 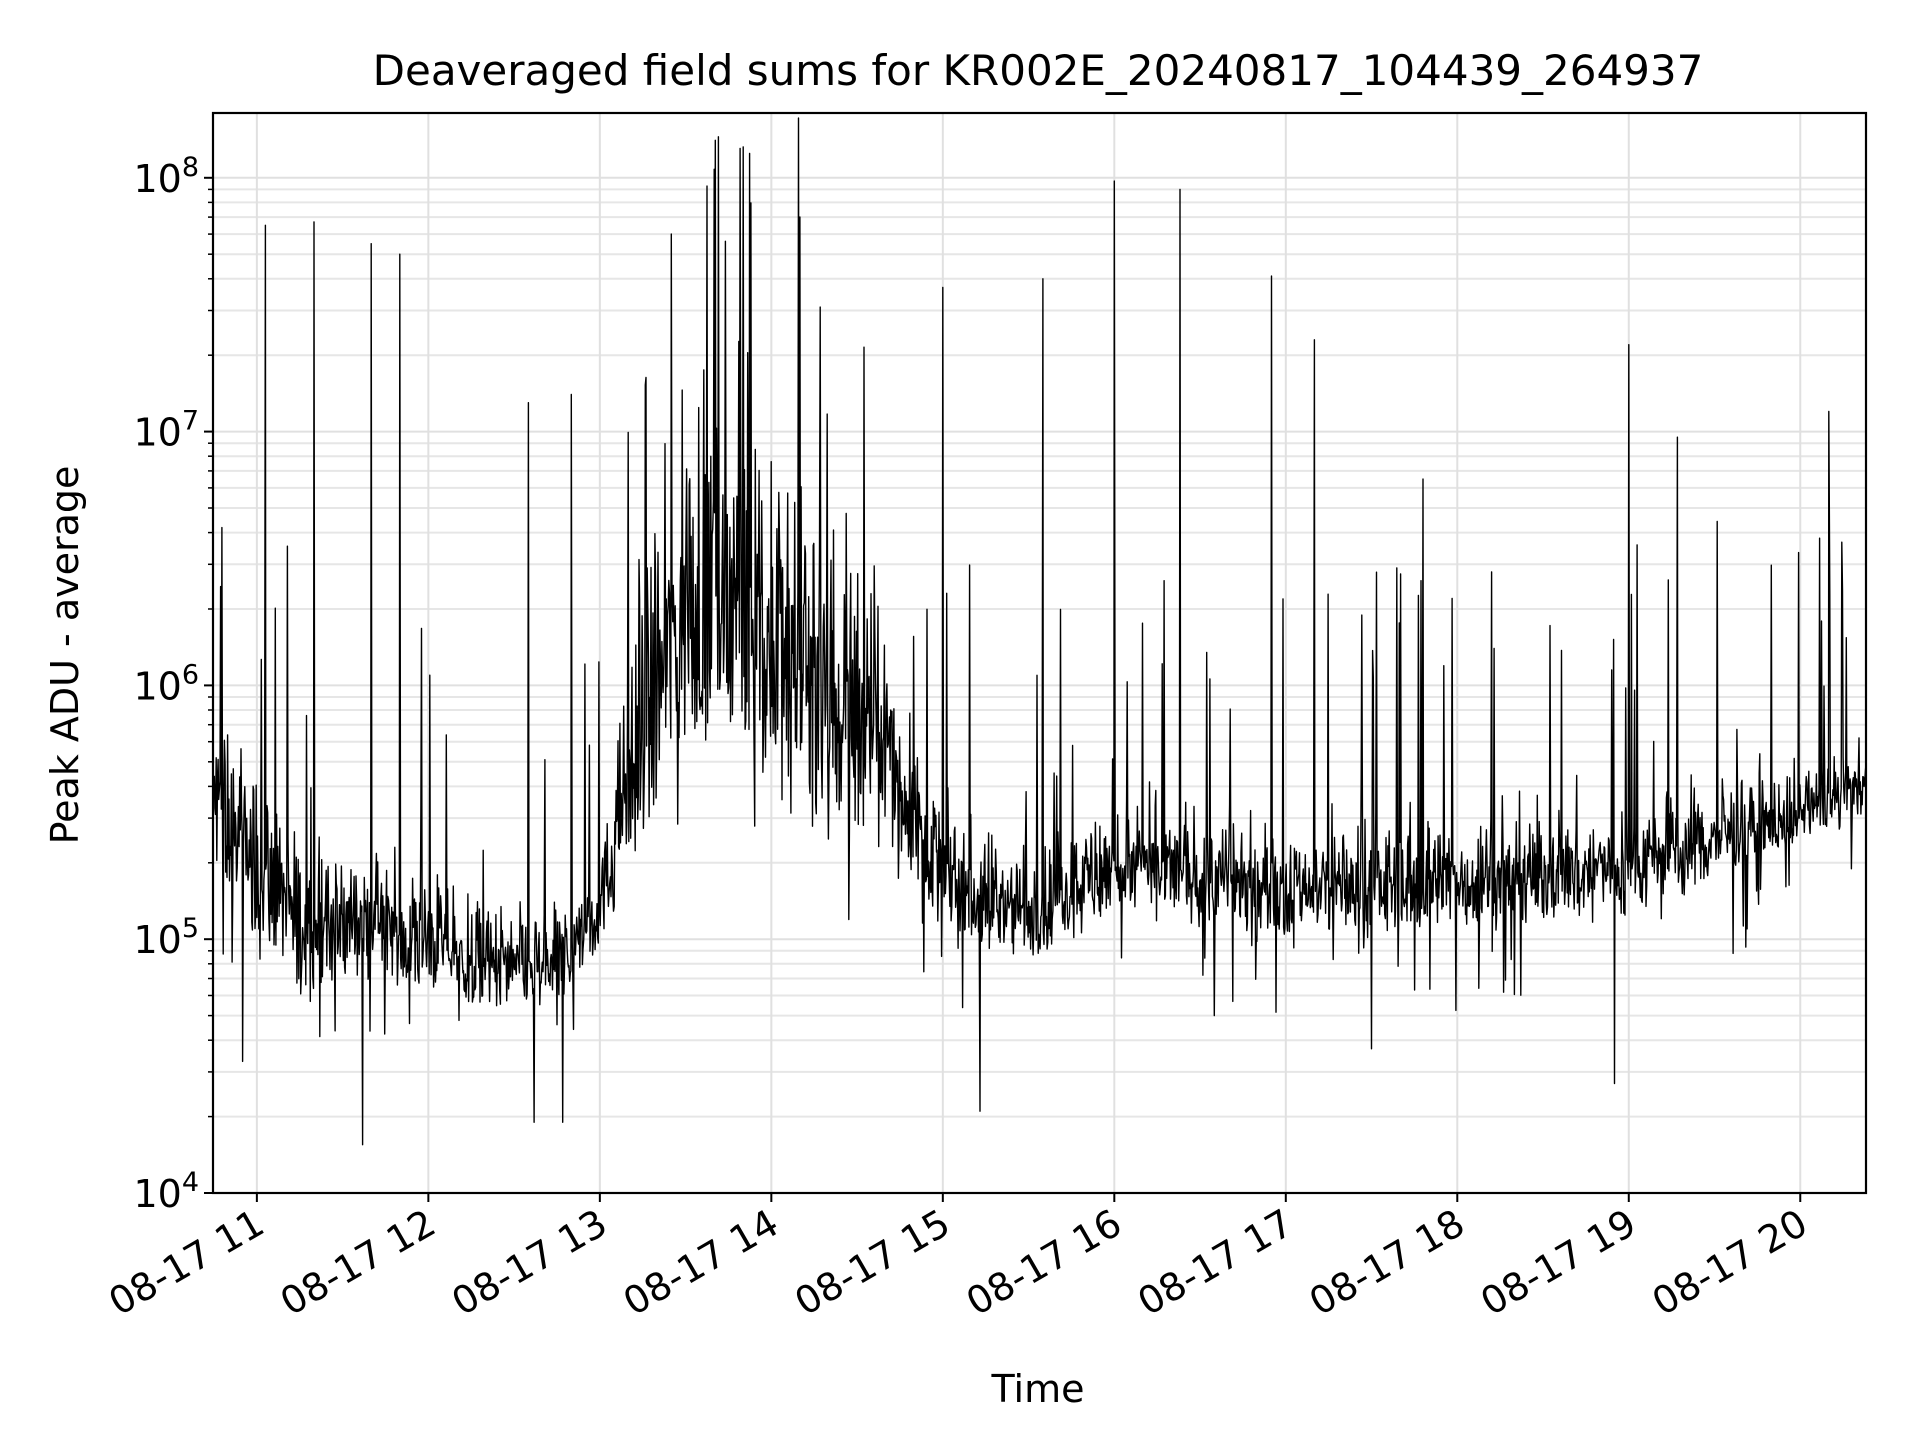 I want to click on y-tick-label: 104, so click(x=166, y=1191).